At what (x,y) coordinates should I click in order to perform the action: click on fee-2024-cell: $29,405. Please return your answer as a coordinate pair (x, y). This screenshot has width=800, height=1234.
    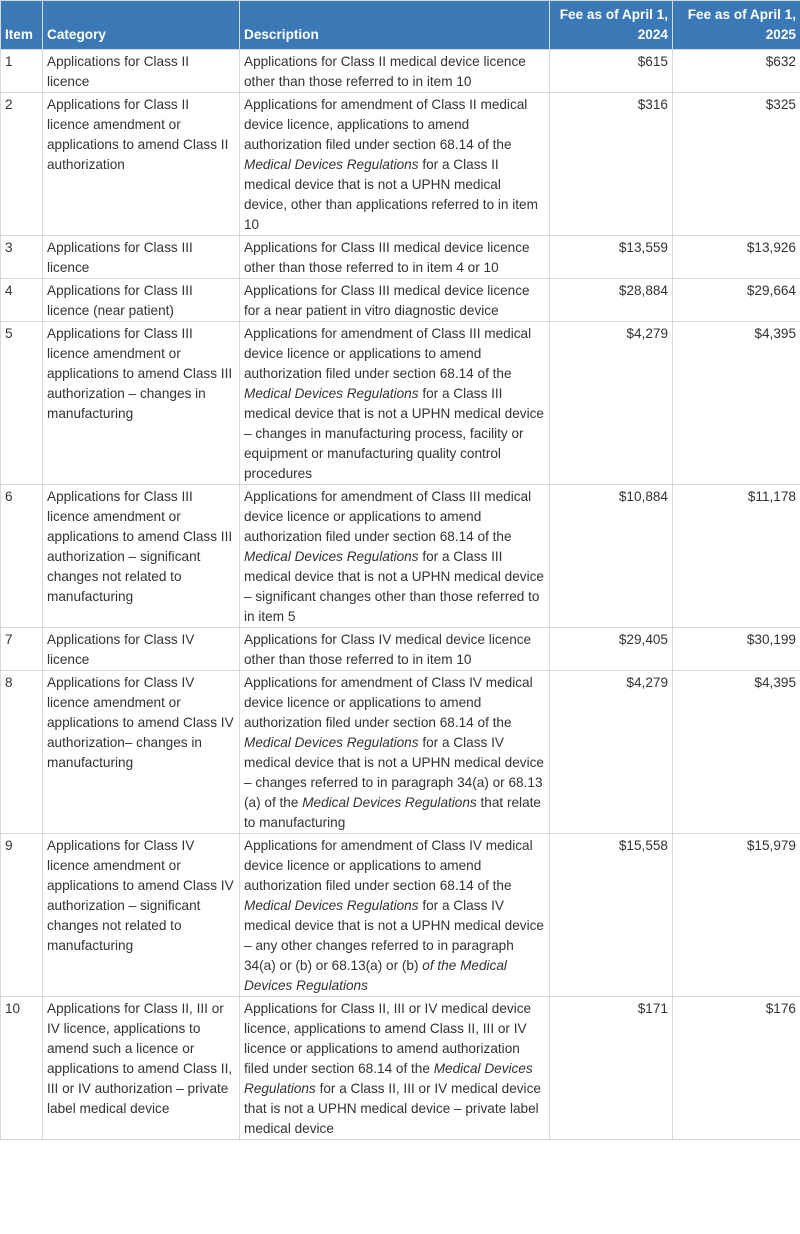
    Looking at the image, I should click on (611, 649).